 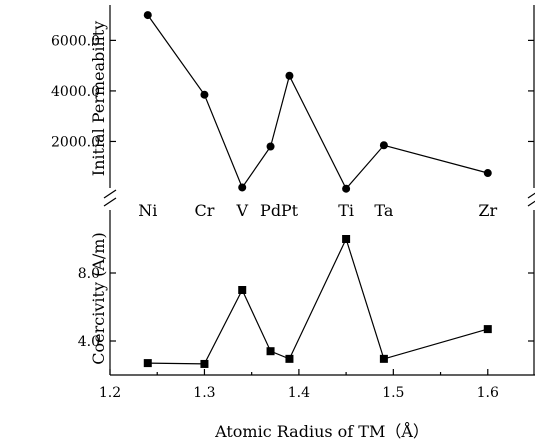 What do you see at coordinates (321, 431) in the screenshot?
I see `x-axis-title: Atomic Radius of TM（Å）` at bounding box center [321, 431].